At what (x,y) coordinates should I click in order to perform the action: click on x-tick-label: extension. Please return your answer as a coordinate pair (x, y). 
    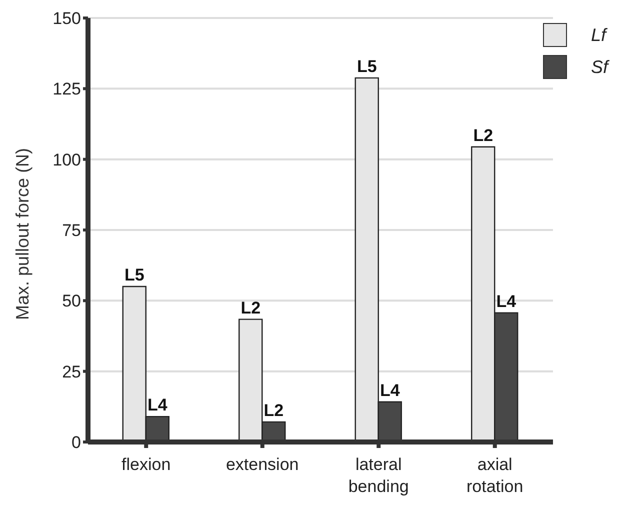
    Looking at the image, I should click on (262, 464).